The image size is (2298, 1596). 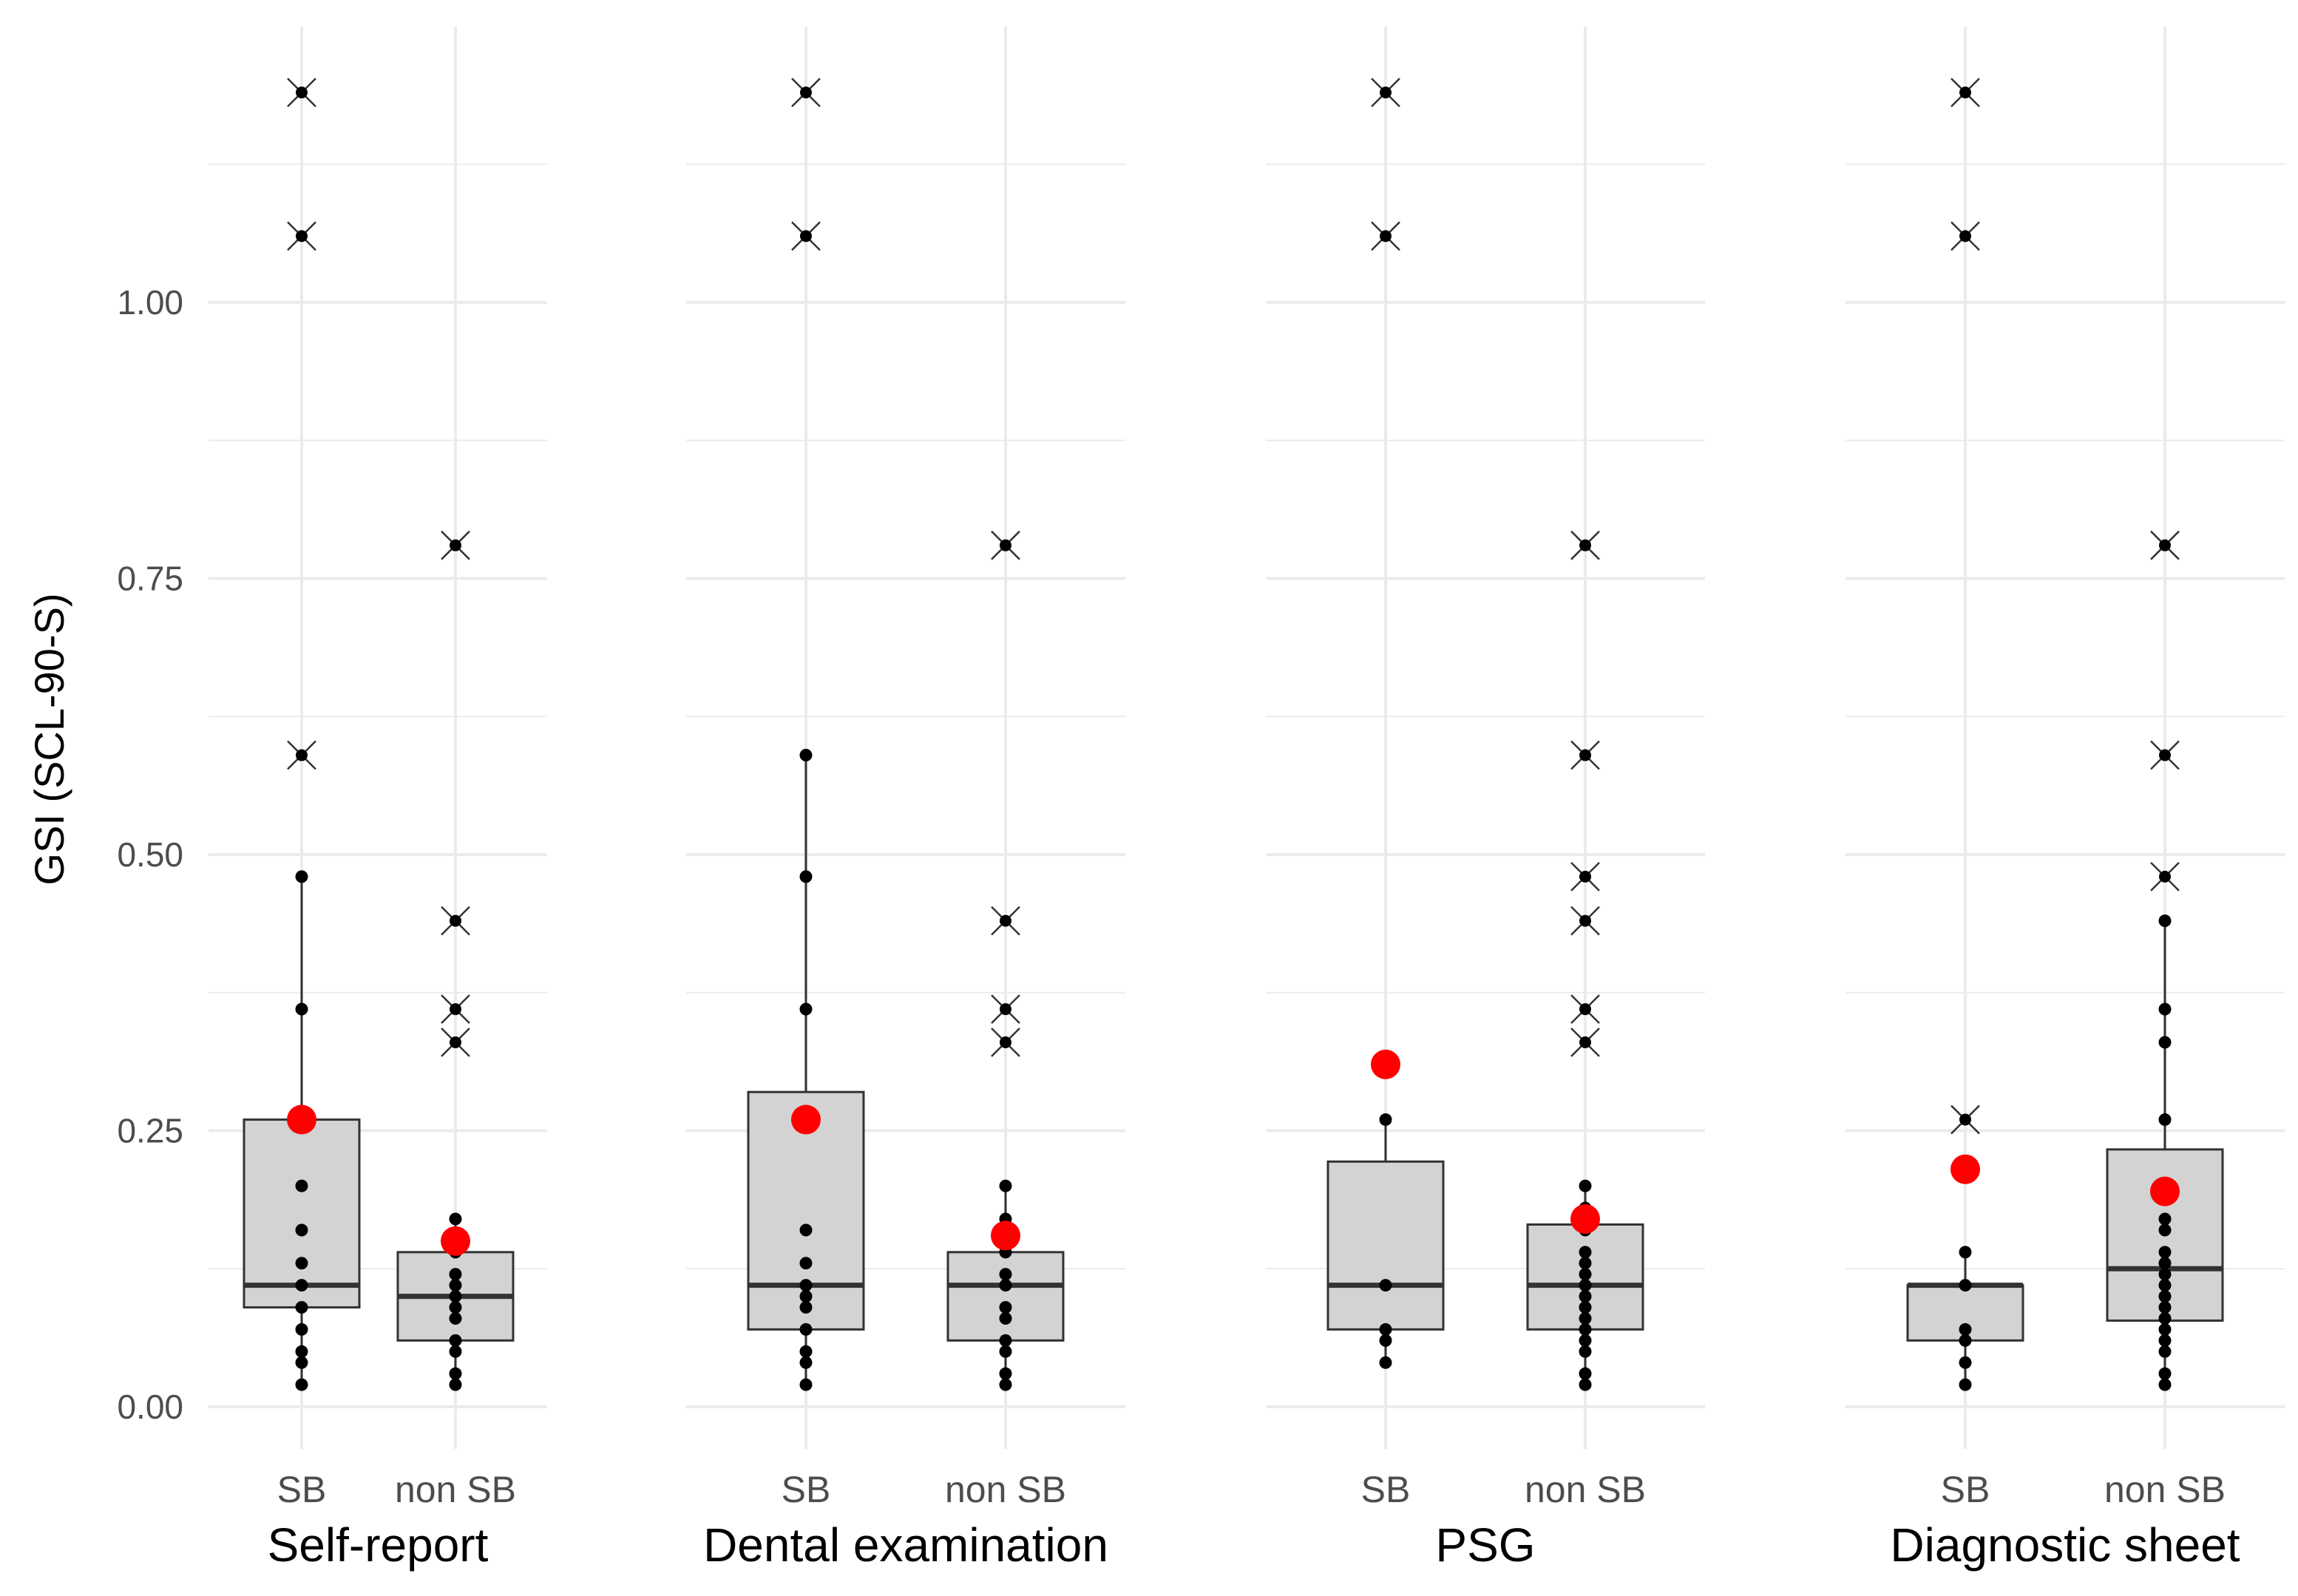 I want to click on panel-label: Diagnostic sheet, so click(x=2065, y=1545).